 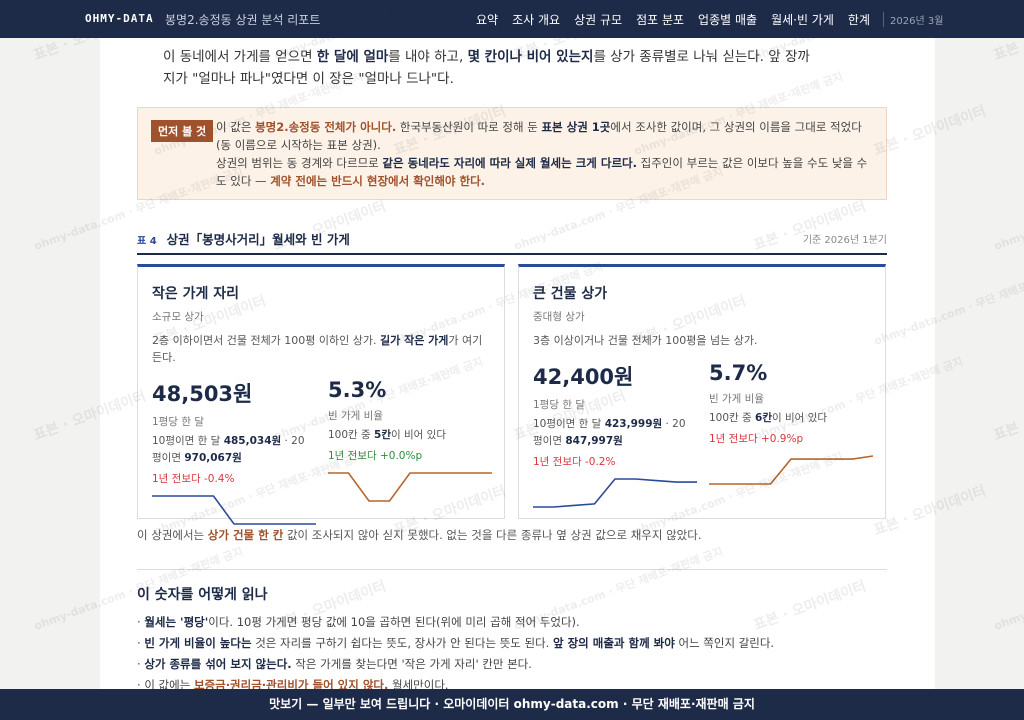 I want to click on metric-value: 5.3%, so click(x=357, y=390).